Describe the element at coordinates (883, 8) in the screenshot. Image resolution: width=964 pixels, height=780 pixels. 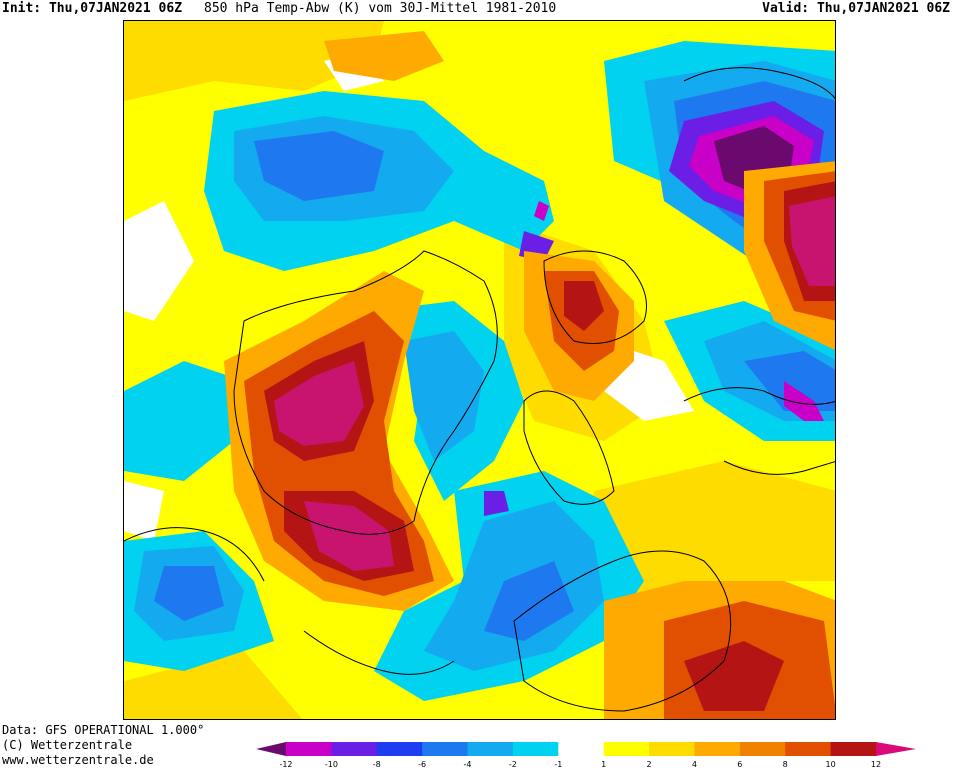
I see `valid-value: Thu,07JAN2021 06Z` at that location.